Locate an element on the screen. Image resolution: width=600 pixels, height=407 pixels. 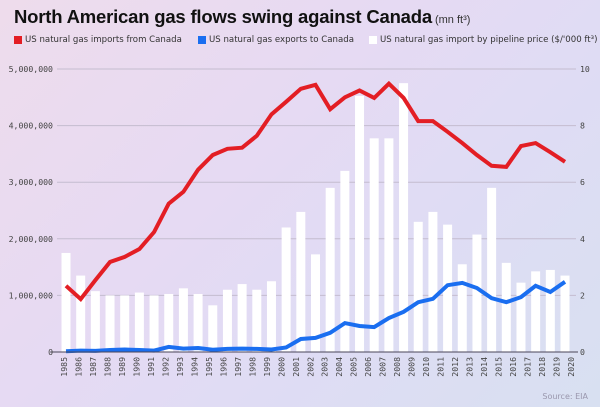
legend-swatch-price is located at coordinates (373, 40).